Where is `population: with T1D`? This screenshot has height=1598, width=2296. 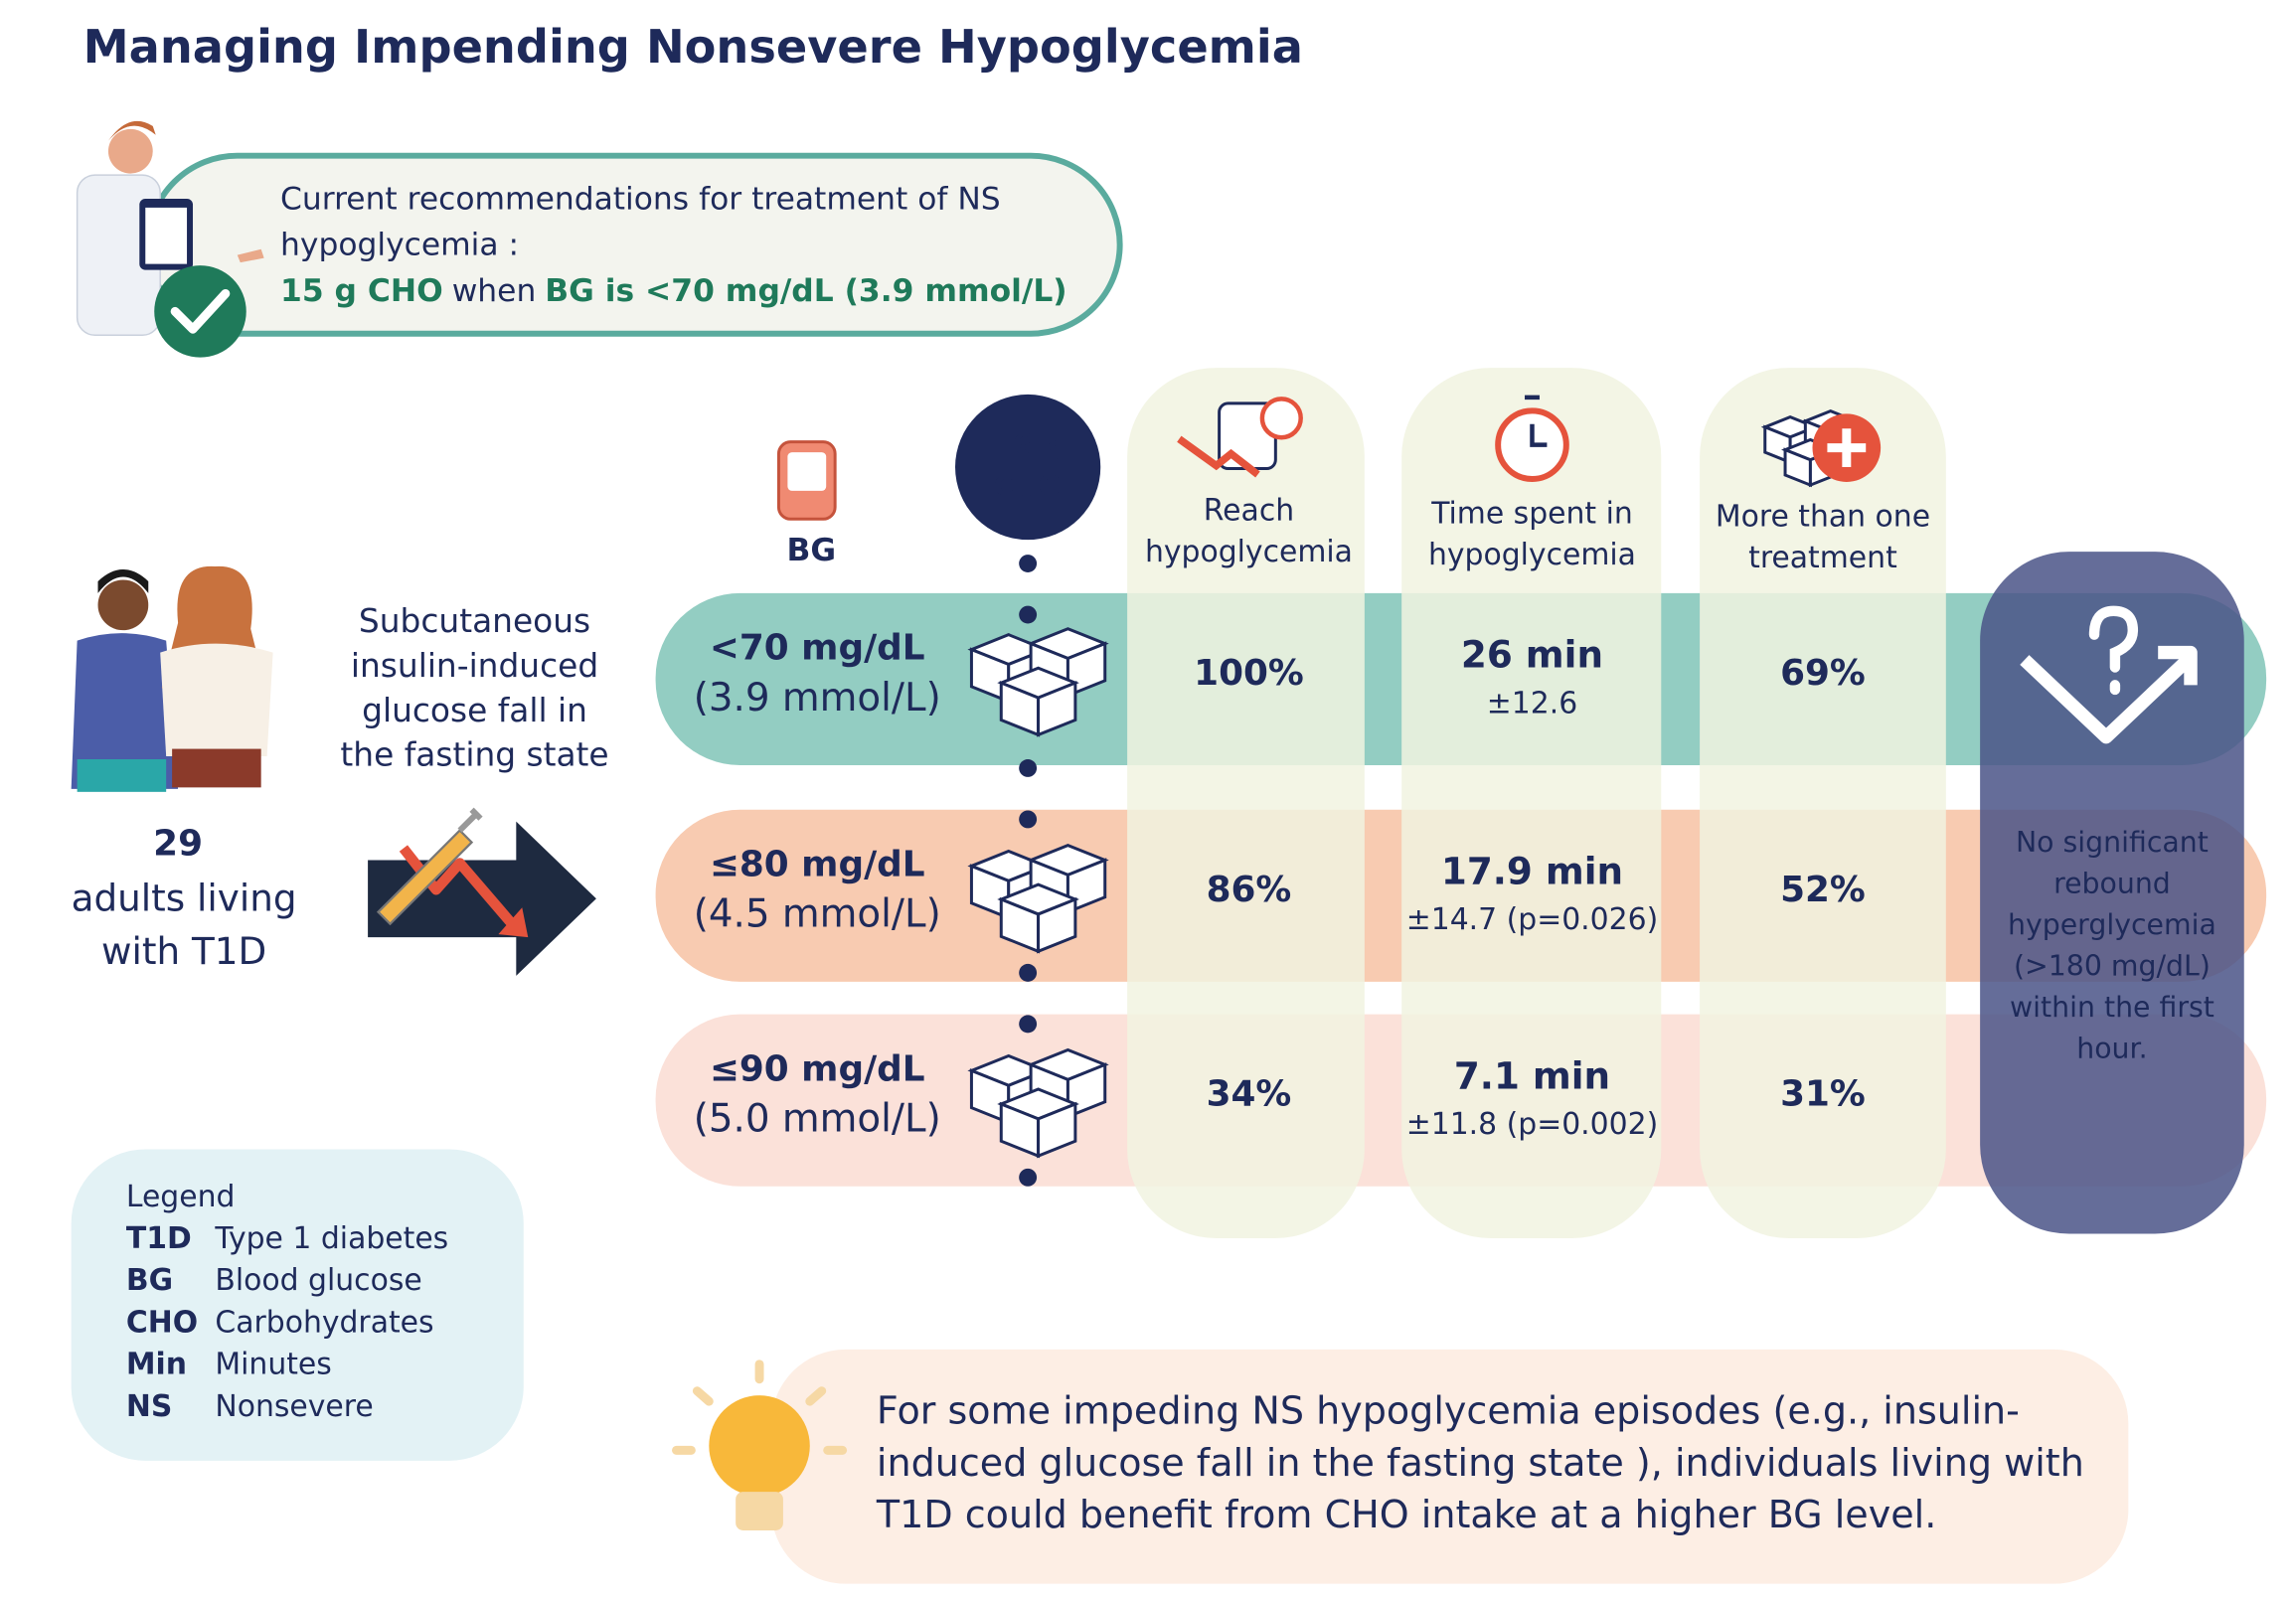 population: with T1D is located at coordinates (183, 951).